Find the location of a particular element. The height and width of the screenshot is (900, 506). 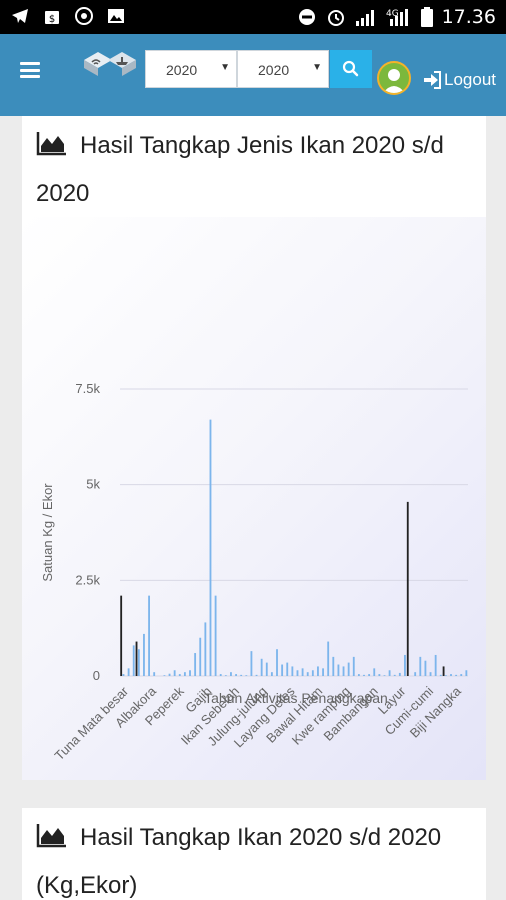

status-time: 17.36 is located at coordinates (468, 17).